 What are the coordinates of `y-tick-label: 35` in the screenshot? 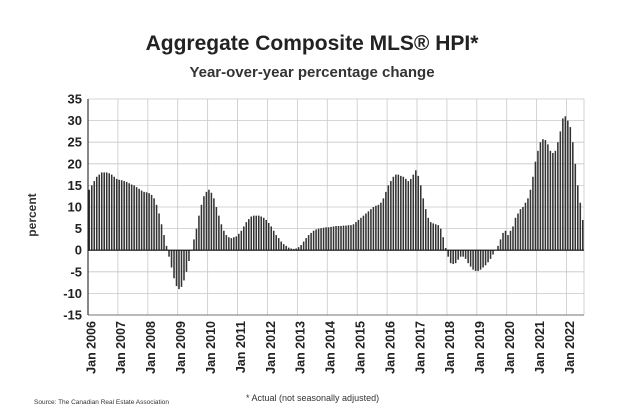 It's located at (75, 99).